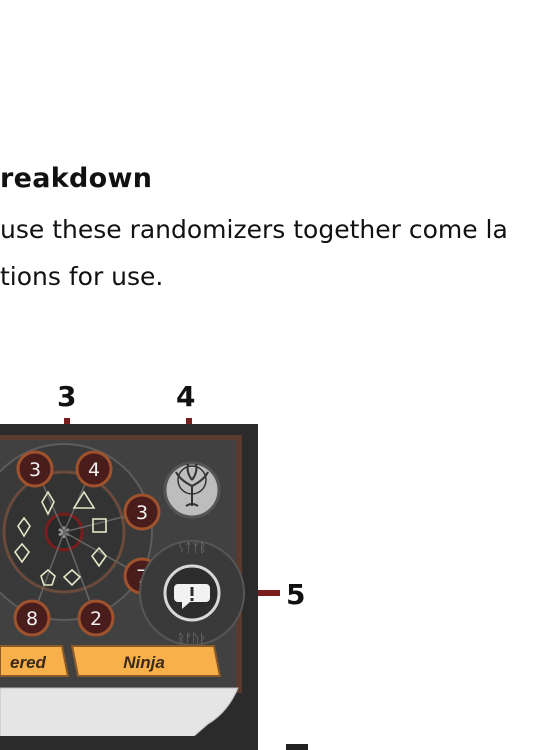 The width and height of the screenshot is (543, 750). Describe the element at coordinates (48, 577) in the screenshot. I see `d12-symbol` at that location.